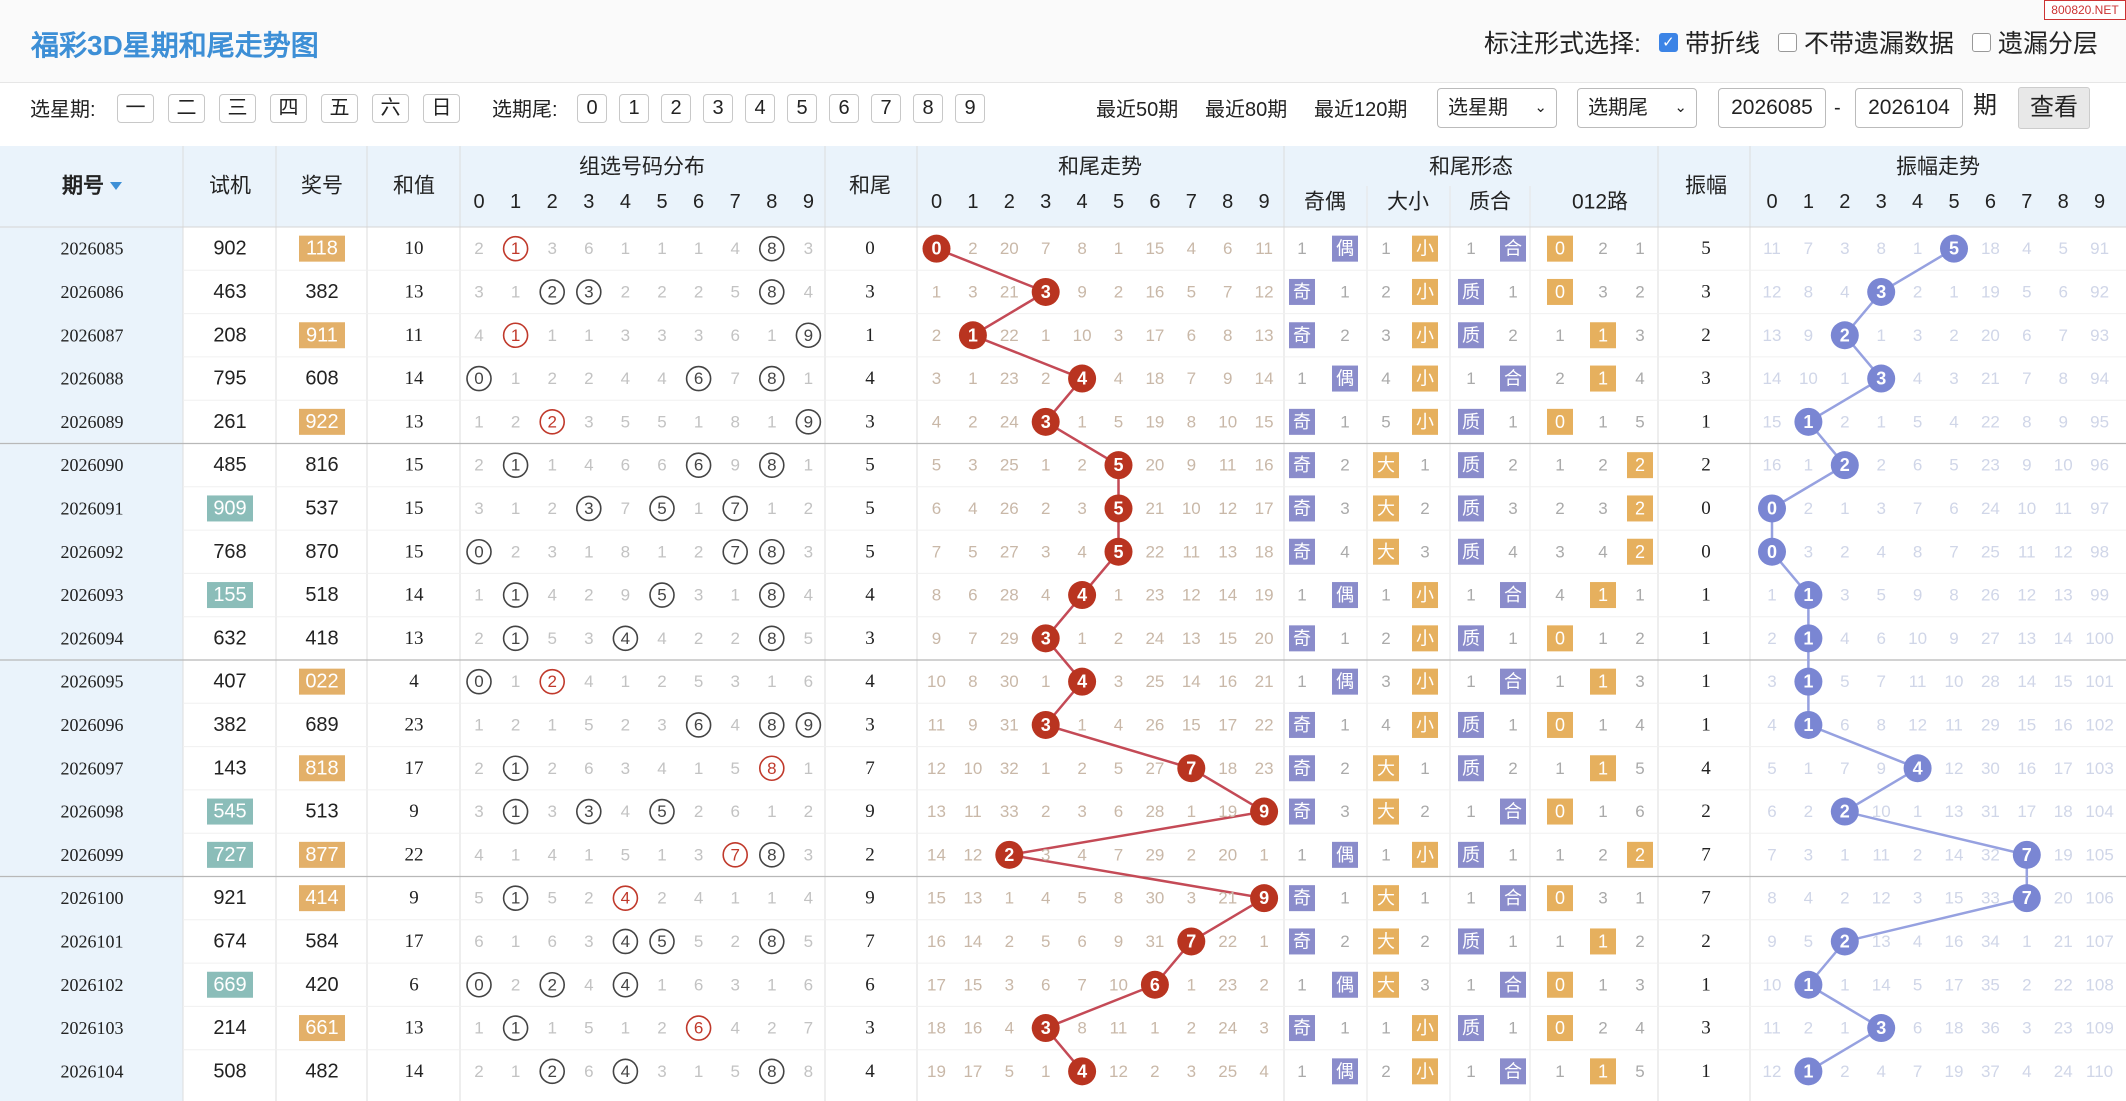 The height and width of the screenshot is (1101, 2126). Describe the element at coordinates (1990, 898) in the screenshot. I see `amplitude-missing-count: 33` at that location.